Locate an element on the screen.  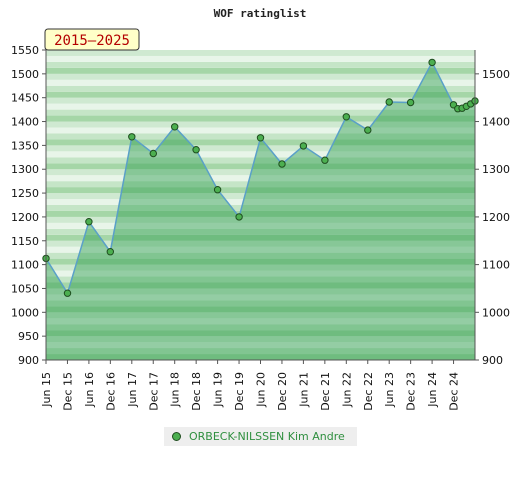
y-tick-label: 900 is located at coordinates (28, 360).